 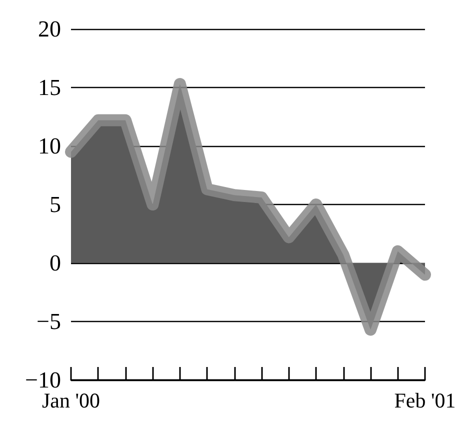 What do you see at coordinates (48, 321) in the screenshot?
I see `y-tick-label: −5` at bounding box center [48, 321].